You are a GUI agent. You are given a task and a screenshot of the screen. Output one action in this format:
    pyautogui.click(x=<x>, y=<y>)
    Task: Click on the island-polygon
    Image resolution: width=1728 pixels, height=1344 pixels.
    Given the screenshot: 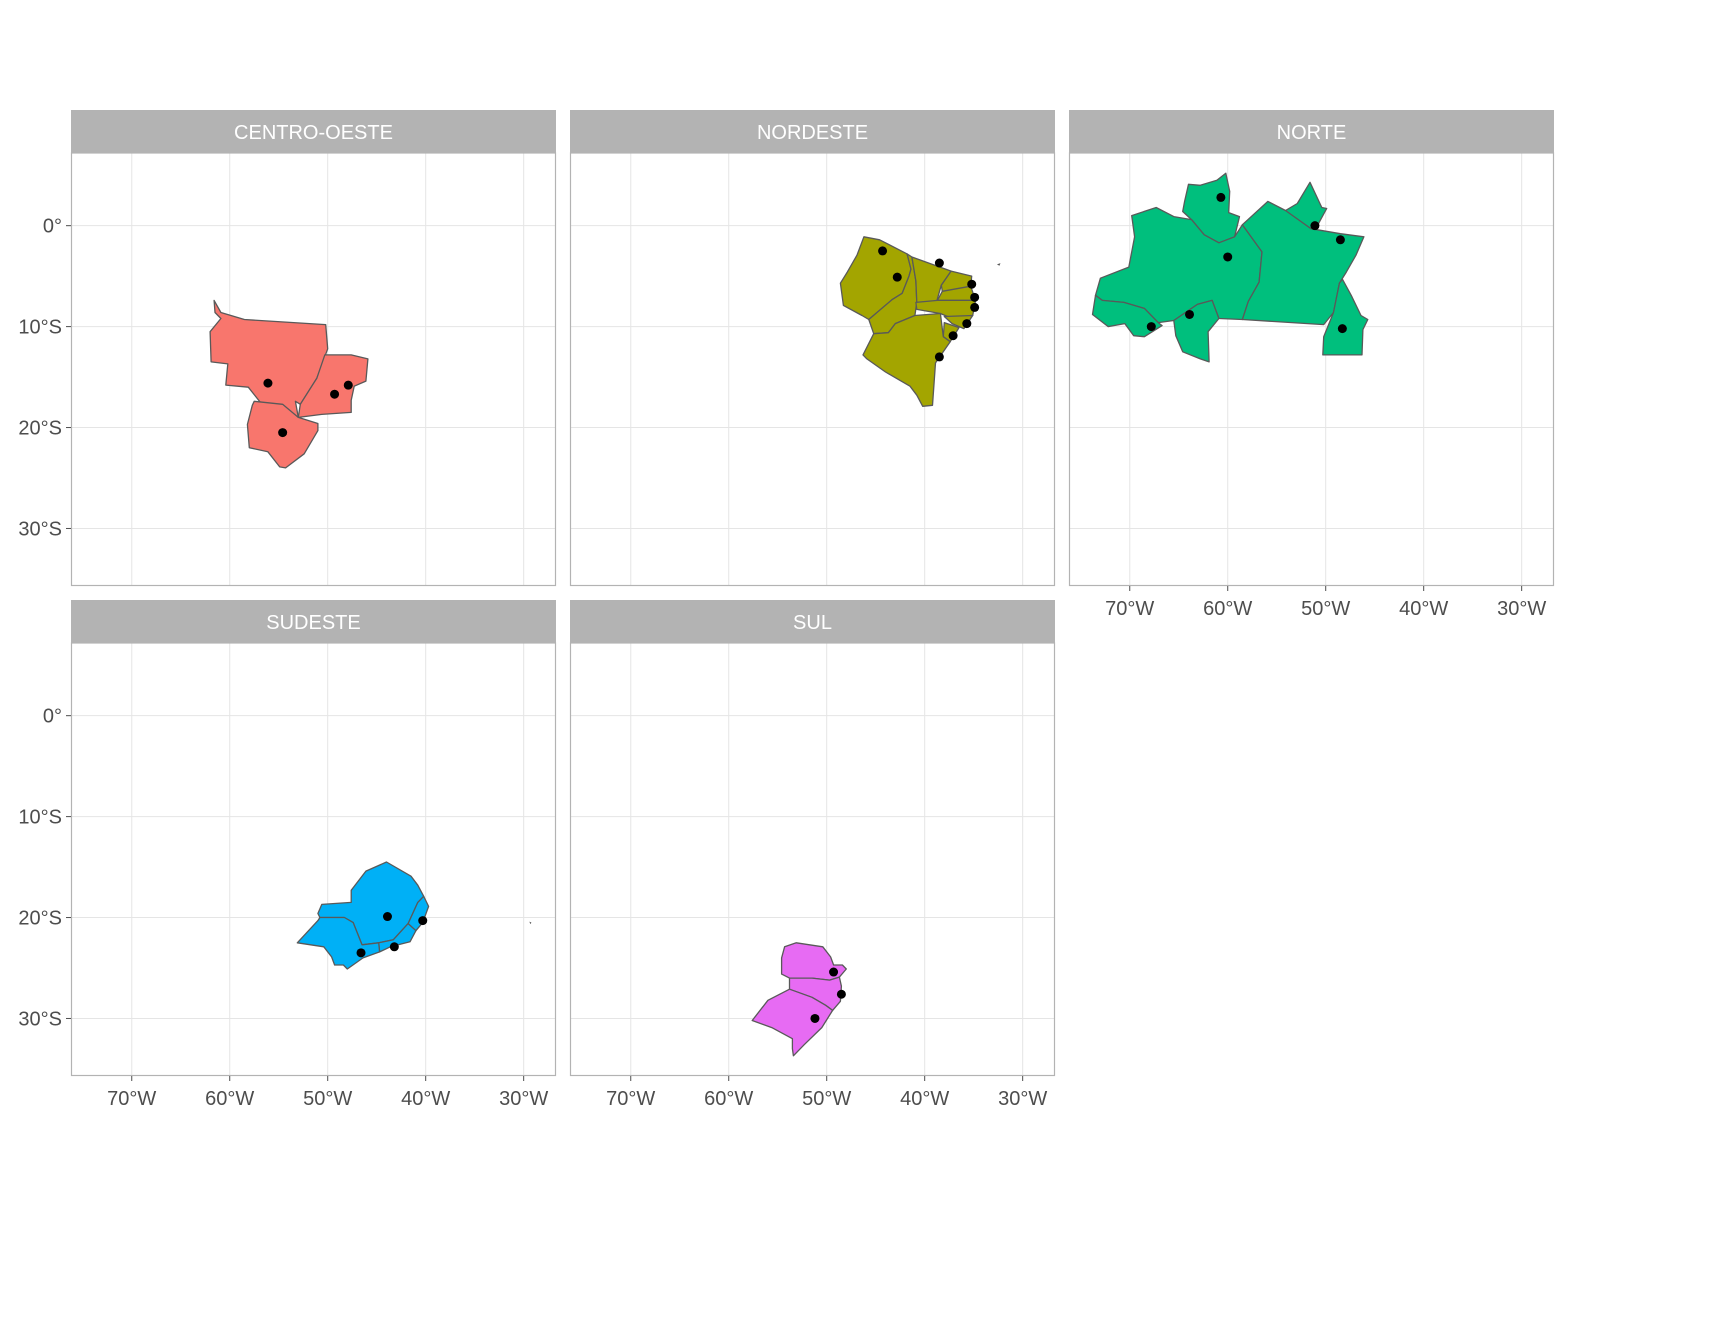 What is the action you would take?
    pyautogui.click(x=998, y=264)
    